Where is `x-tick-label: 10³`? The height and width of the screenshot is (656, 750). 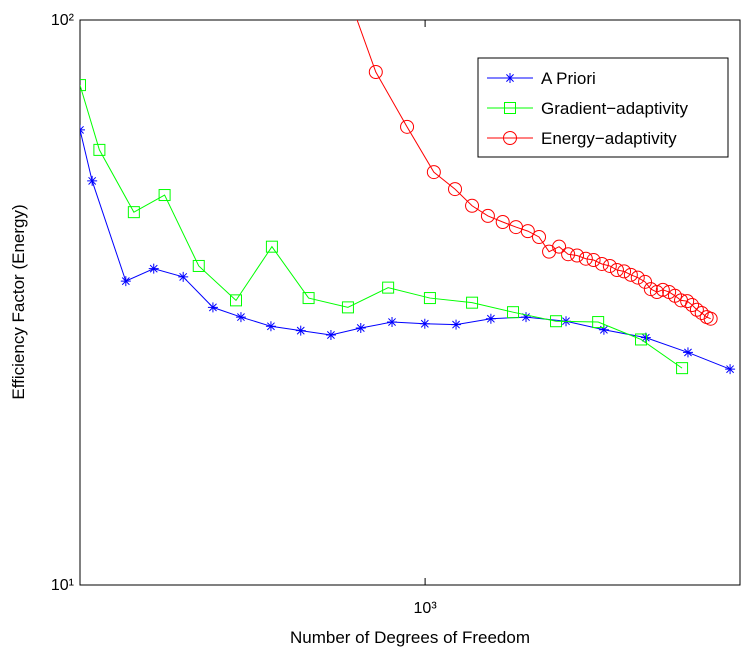 x-tick-label: 10³ is located at coordinates (426, 608).